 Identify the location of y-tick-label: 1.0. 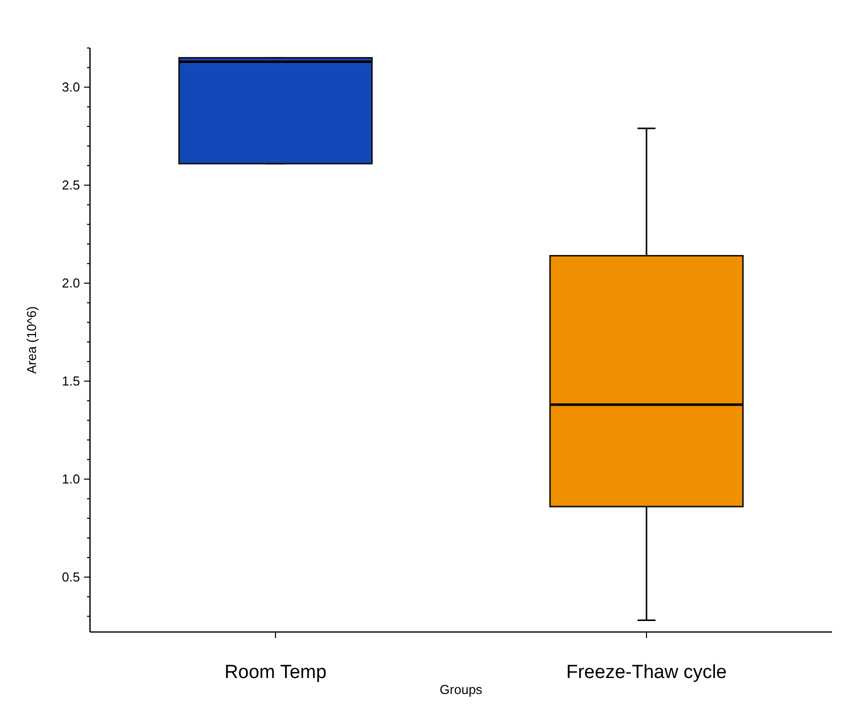
(71, 479).